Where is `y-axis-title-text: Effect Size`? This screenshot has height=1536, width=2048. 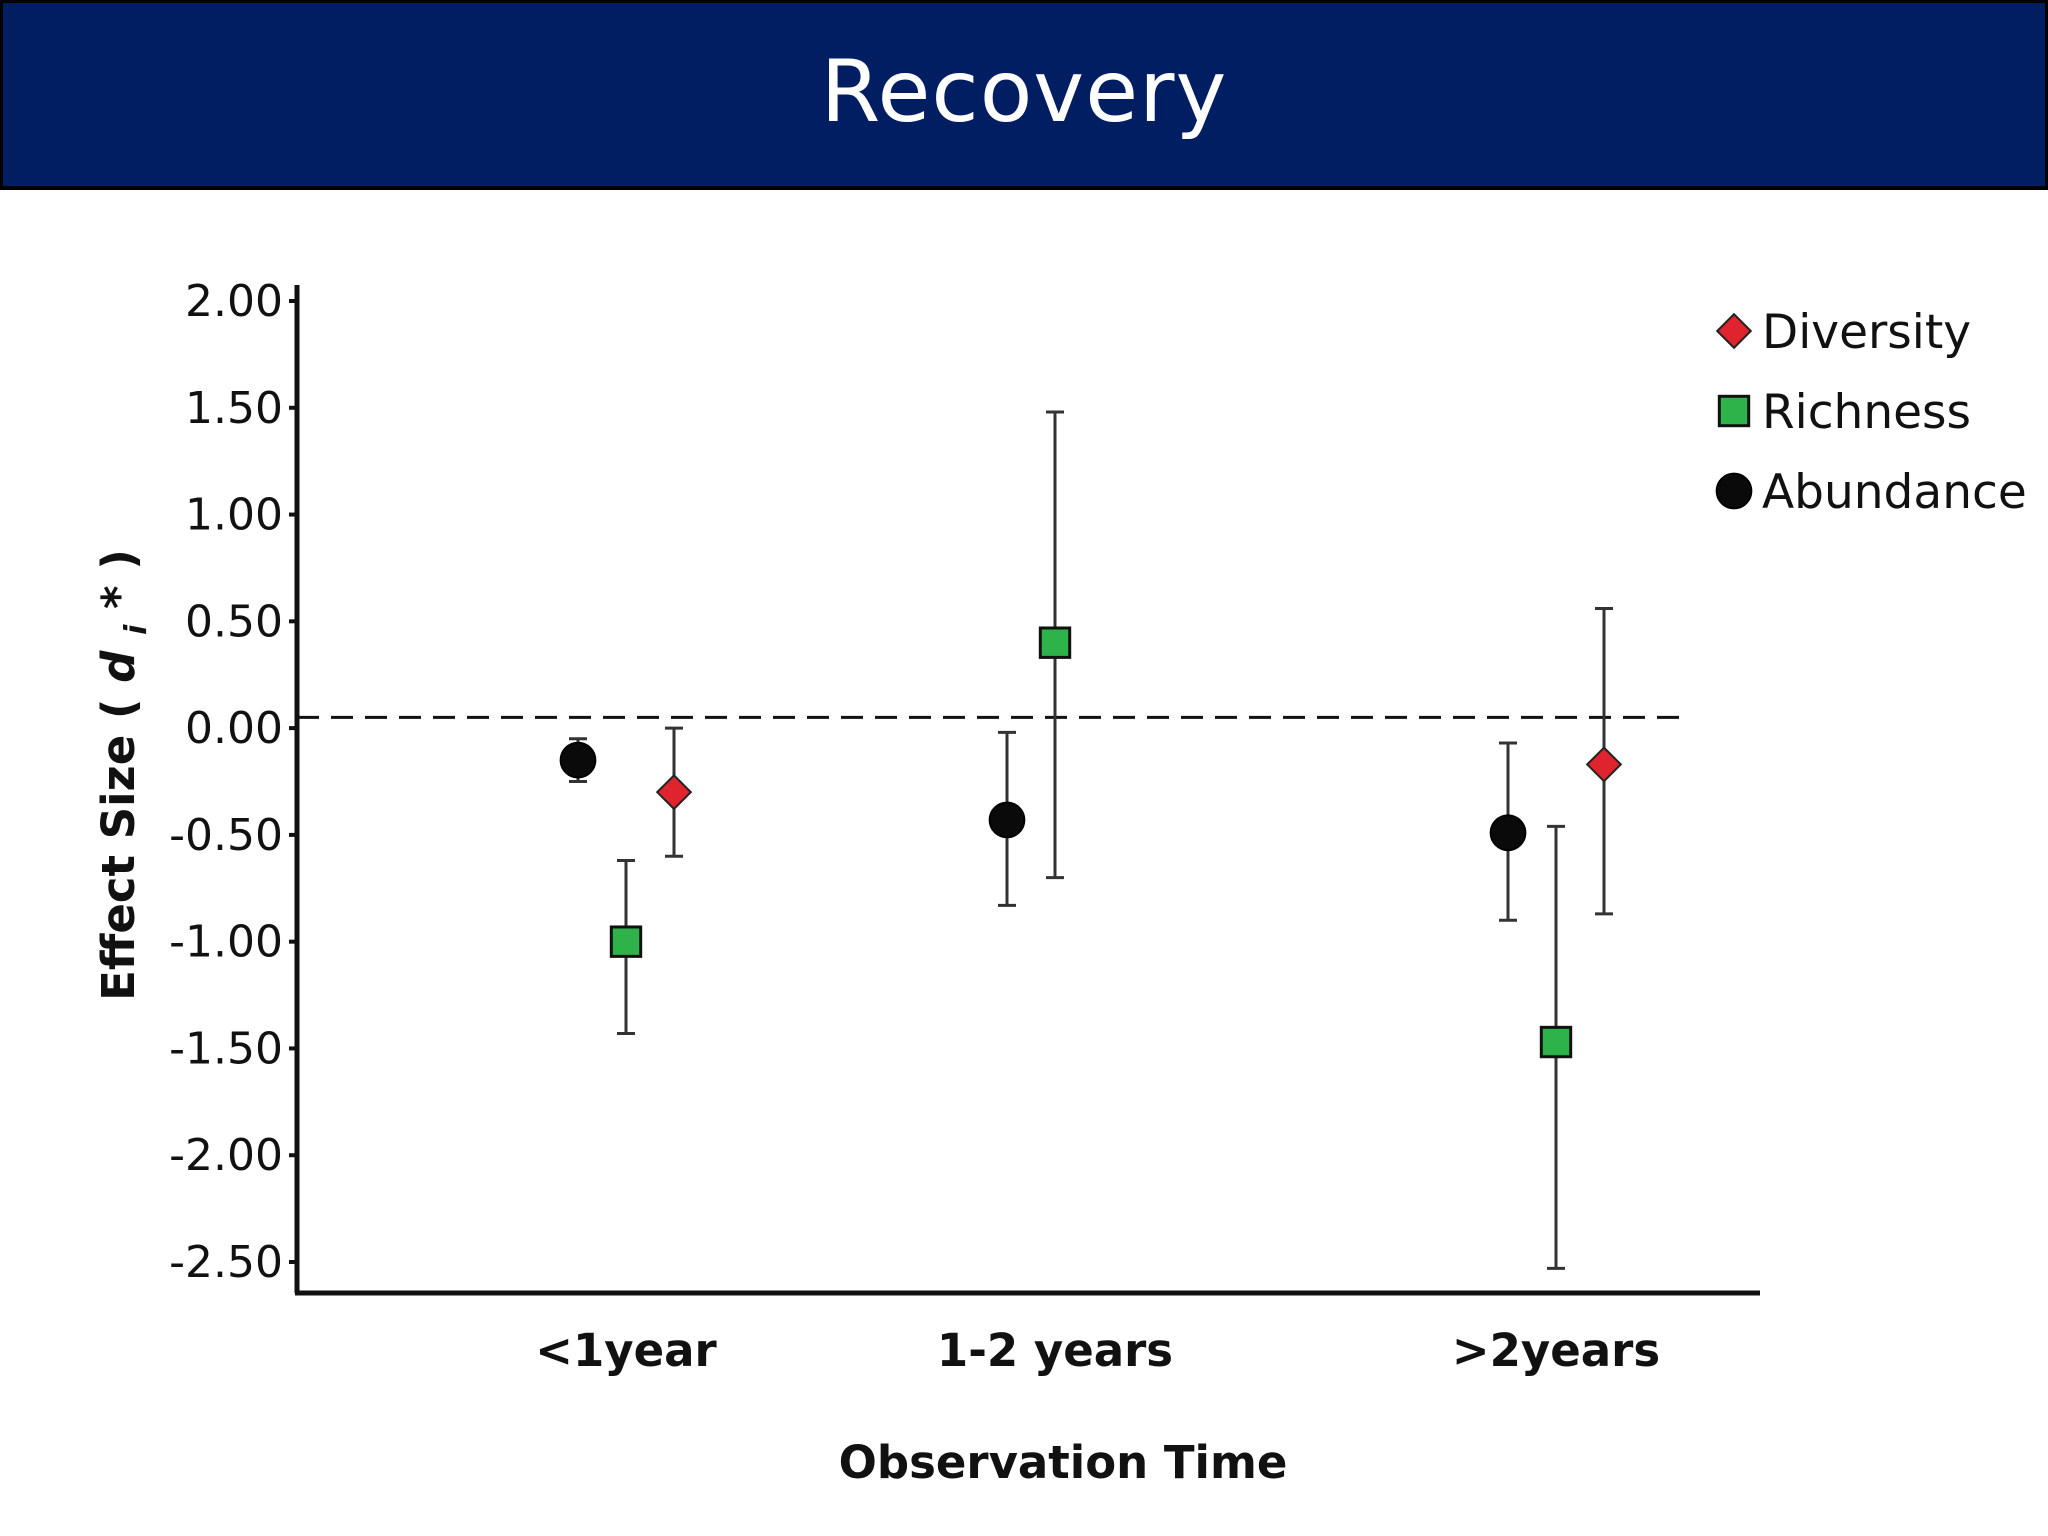
y-axis-title-text: Effect Size is located at coordinates (118, 868).